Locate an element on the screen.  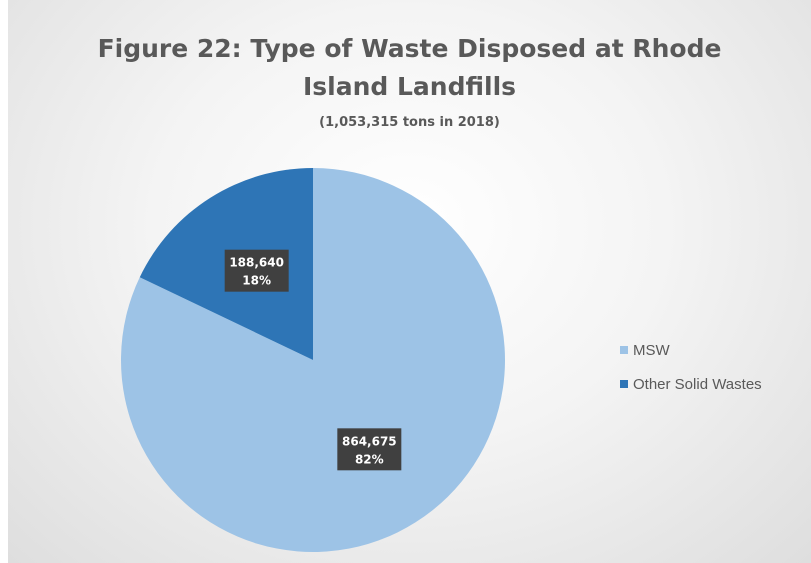
data-label-percent: 18% is located at coordinates (256, 281).